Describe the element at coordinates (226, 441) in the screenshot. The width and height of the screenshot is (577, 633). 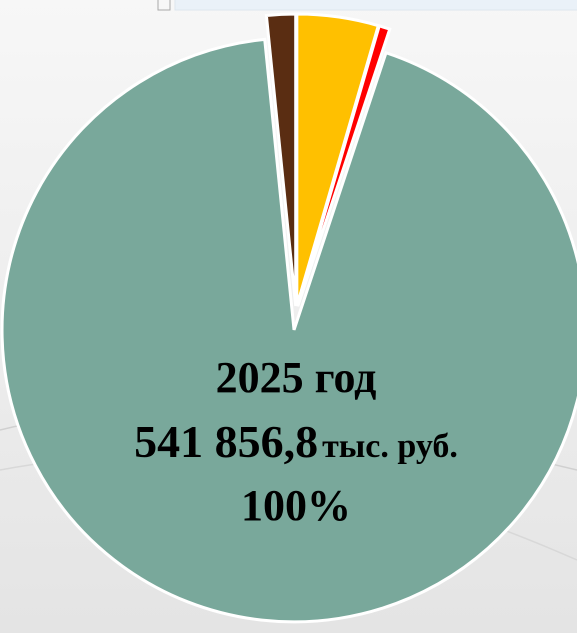
I see `amount-value: 541 856,8` at that location.